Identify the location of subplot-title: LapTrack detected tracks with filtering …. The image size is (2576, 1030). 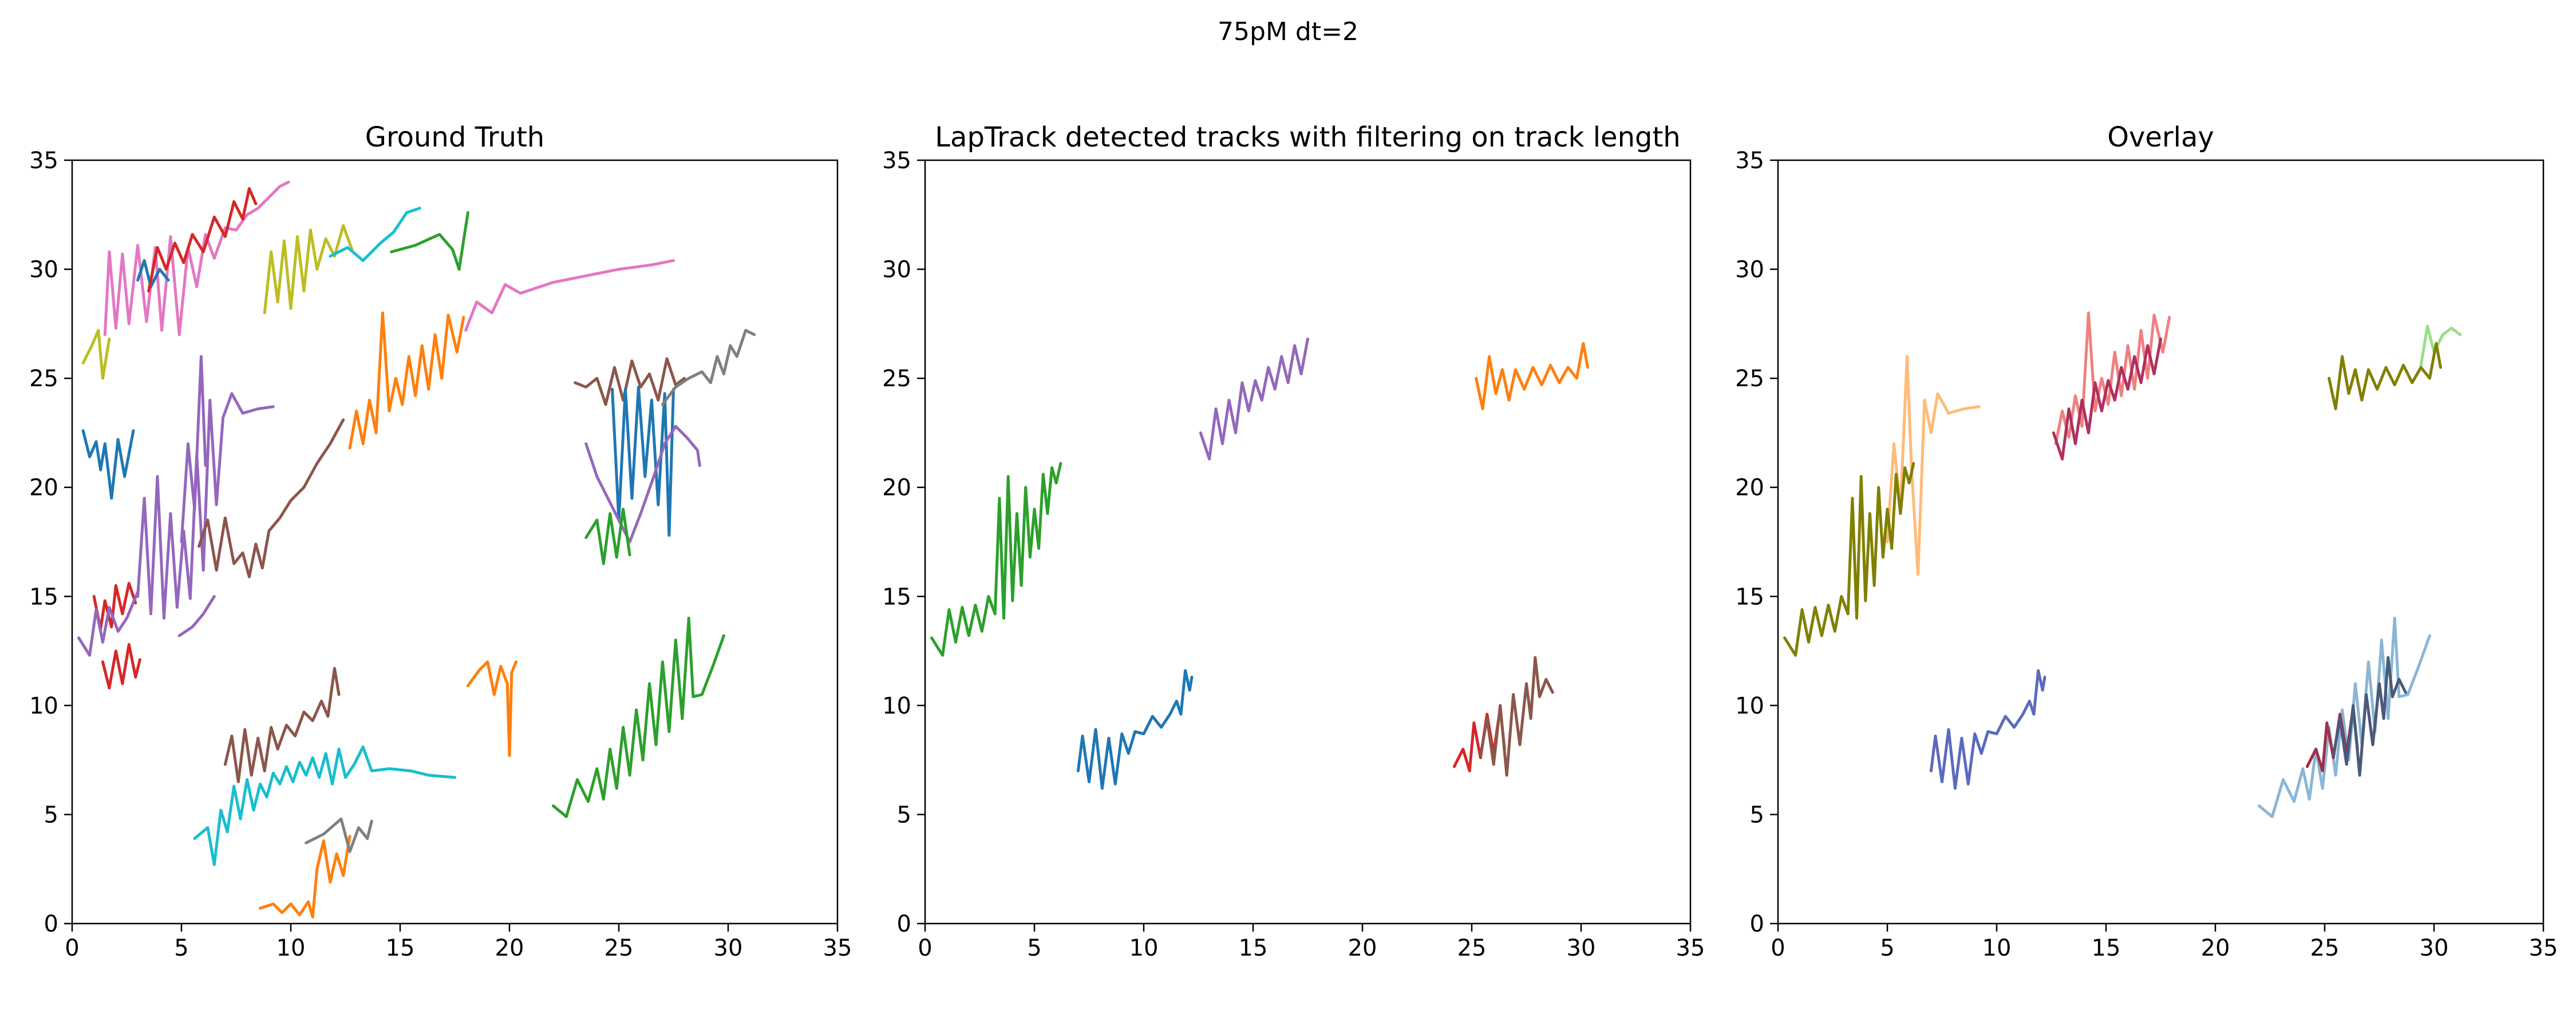
(1307, 137).